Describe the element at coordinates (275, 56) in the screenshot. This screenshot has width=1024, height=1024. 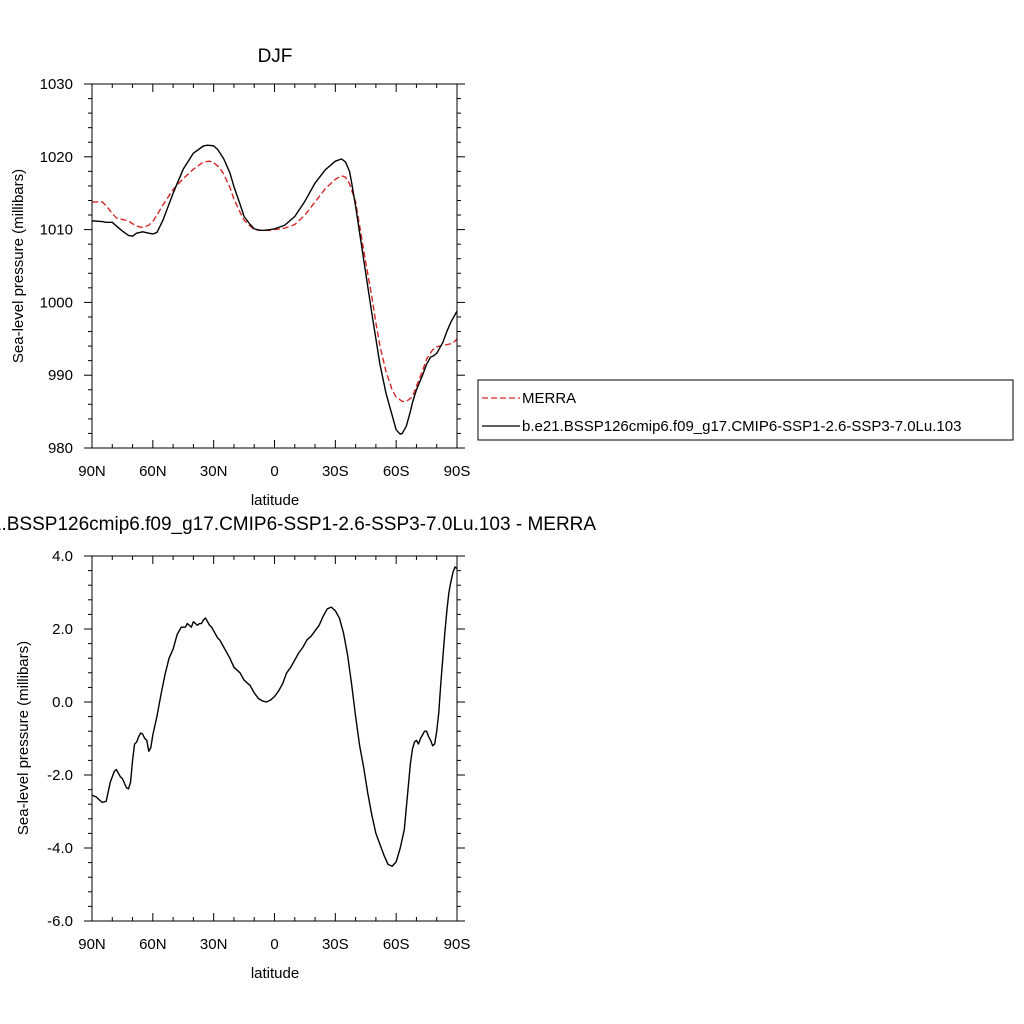
I see `top-chart-title: DJF` at that location.